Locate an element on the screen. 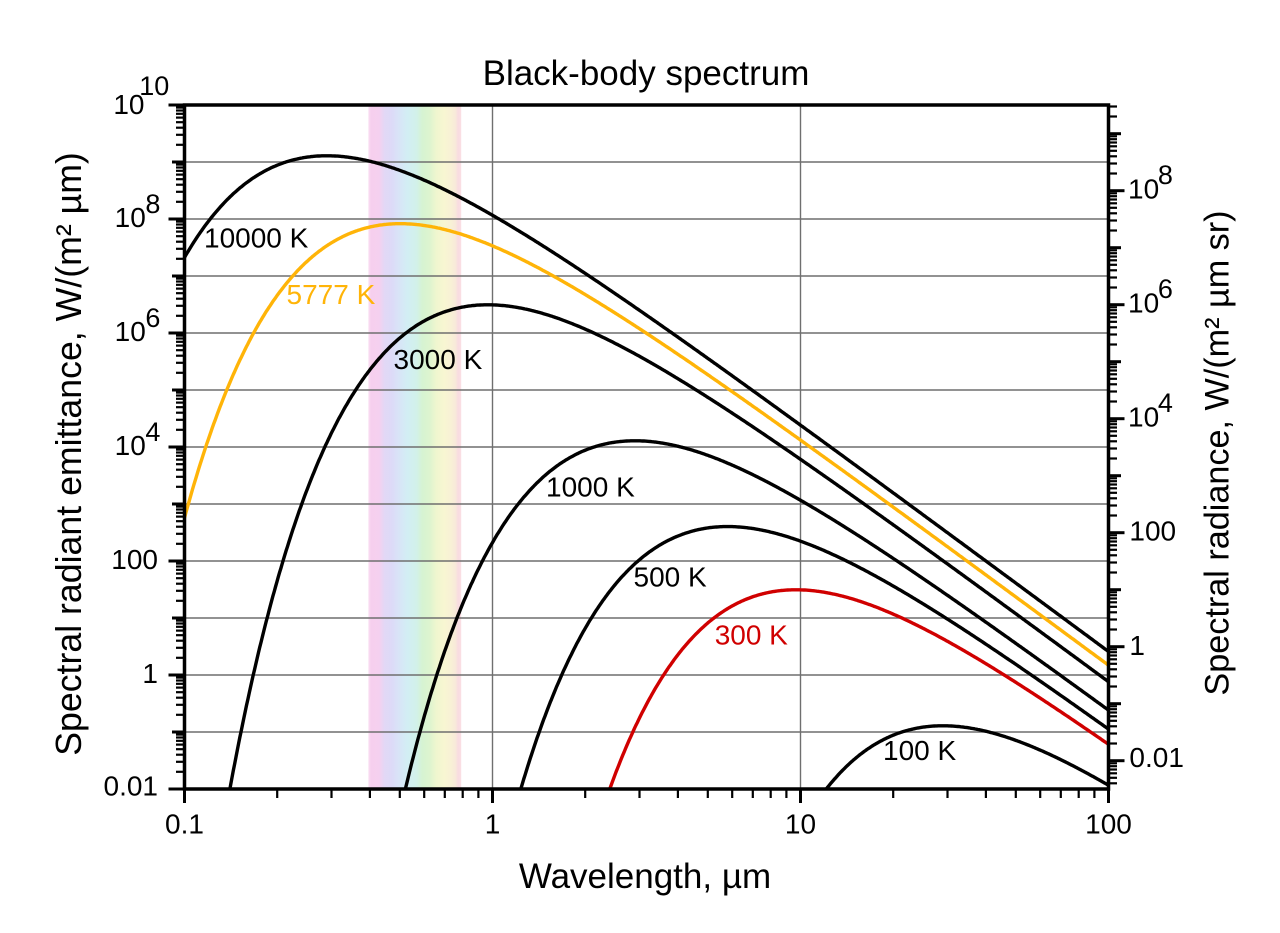  svg-text: 10000 K is located at coordinates (256, 238).